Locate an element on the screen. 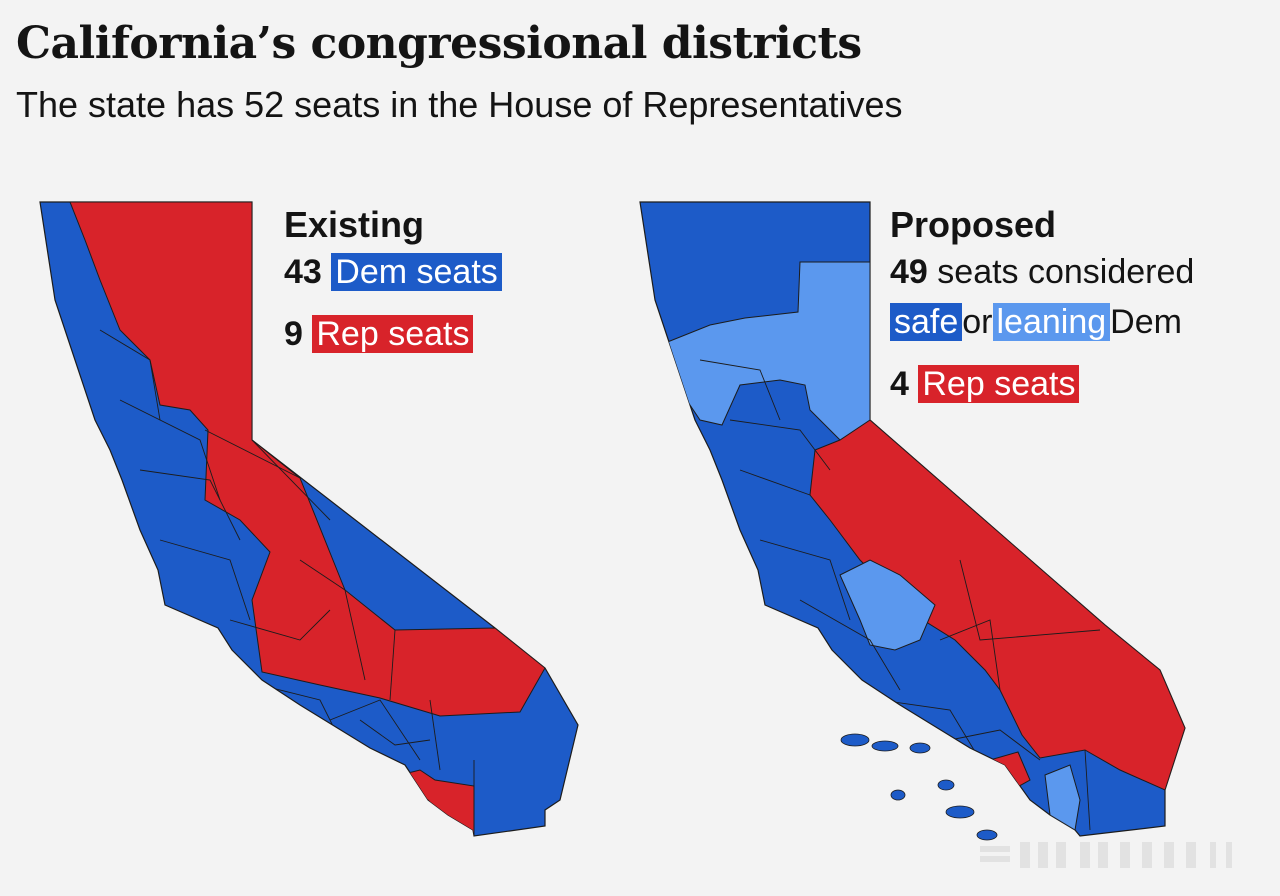  proposed-category-line: safe or leaning Dem is located at coordinates (1042, 323).